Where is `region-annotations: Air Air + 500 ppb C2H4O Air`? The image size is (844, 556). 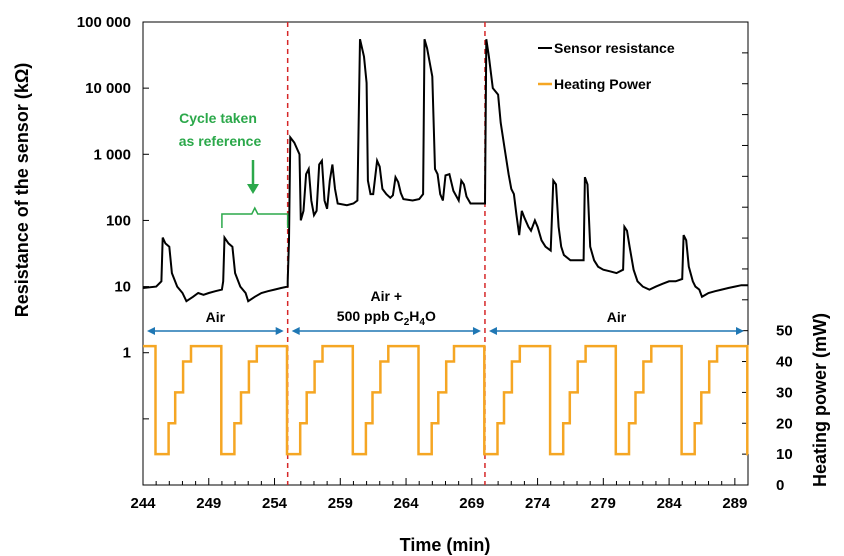 region-annotations: Air Air + 500 ppb C2H4O Air is located at coordinates (445, 311).